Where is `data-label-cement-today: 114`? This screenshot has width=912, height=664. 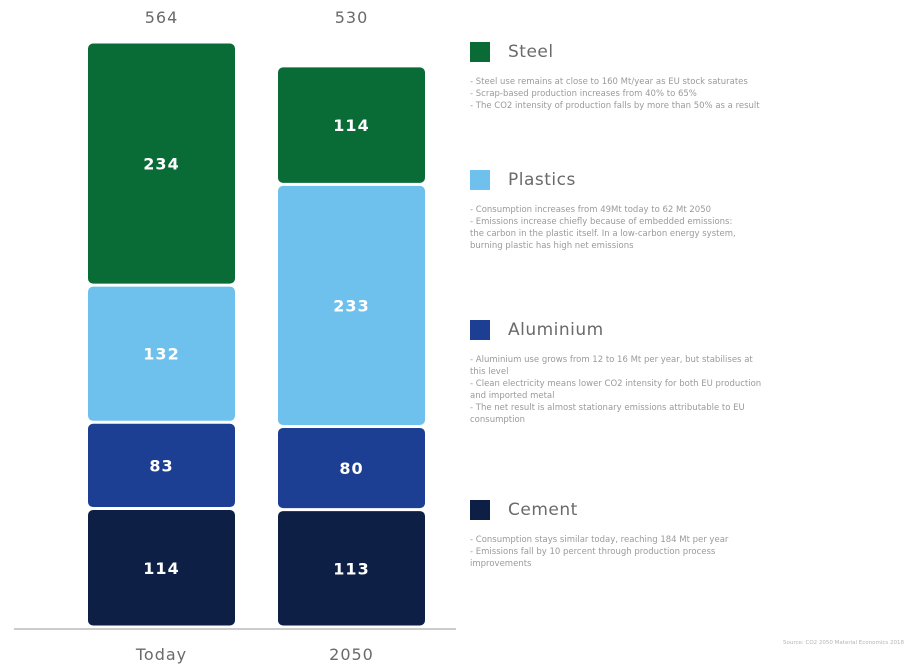
data-label-cement-today: 114 is located at coordinates (161, 568).